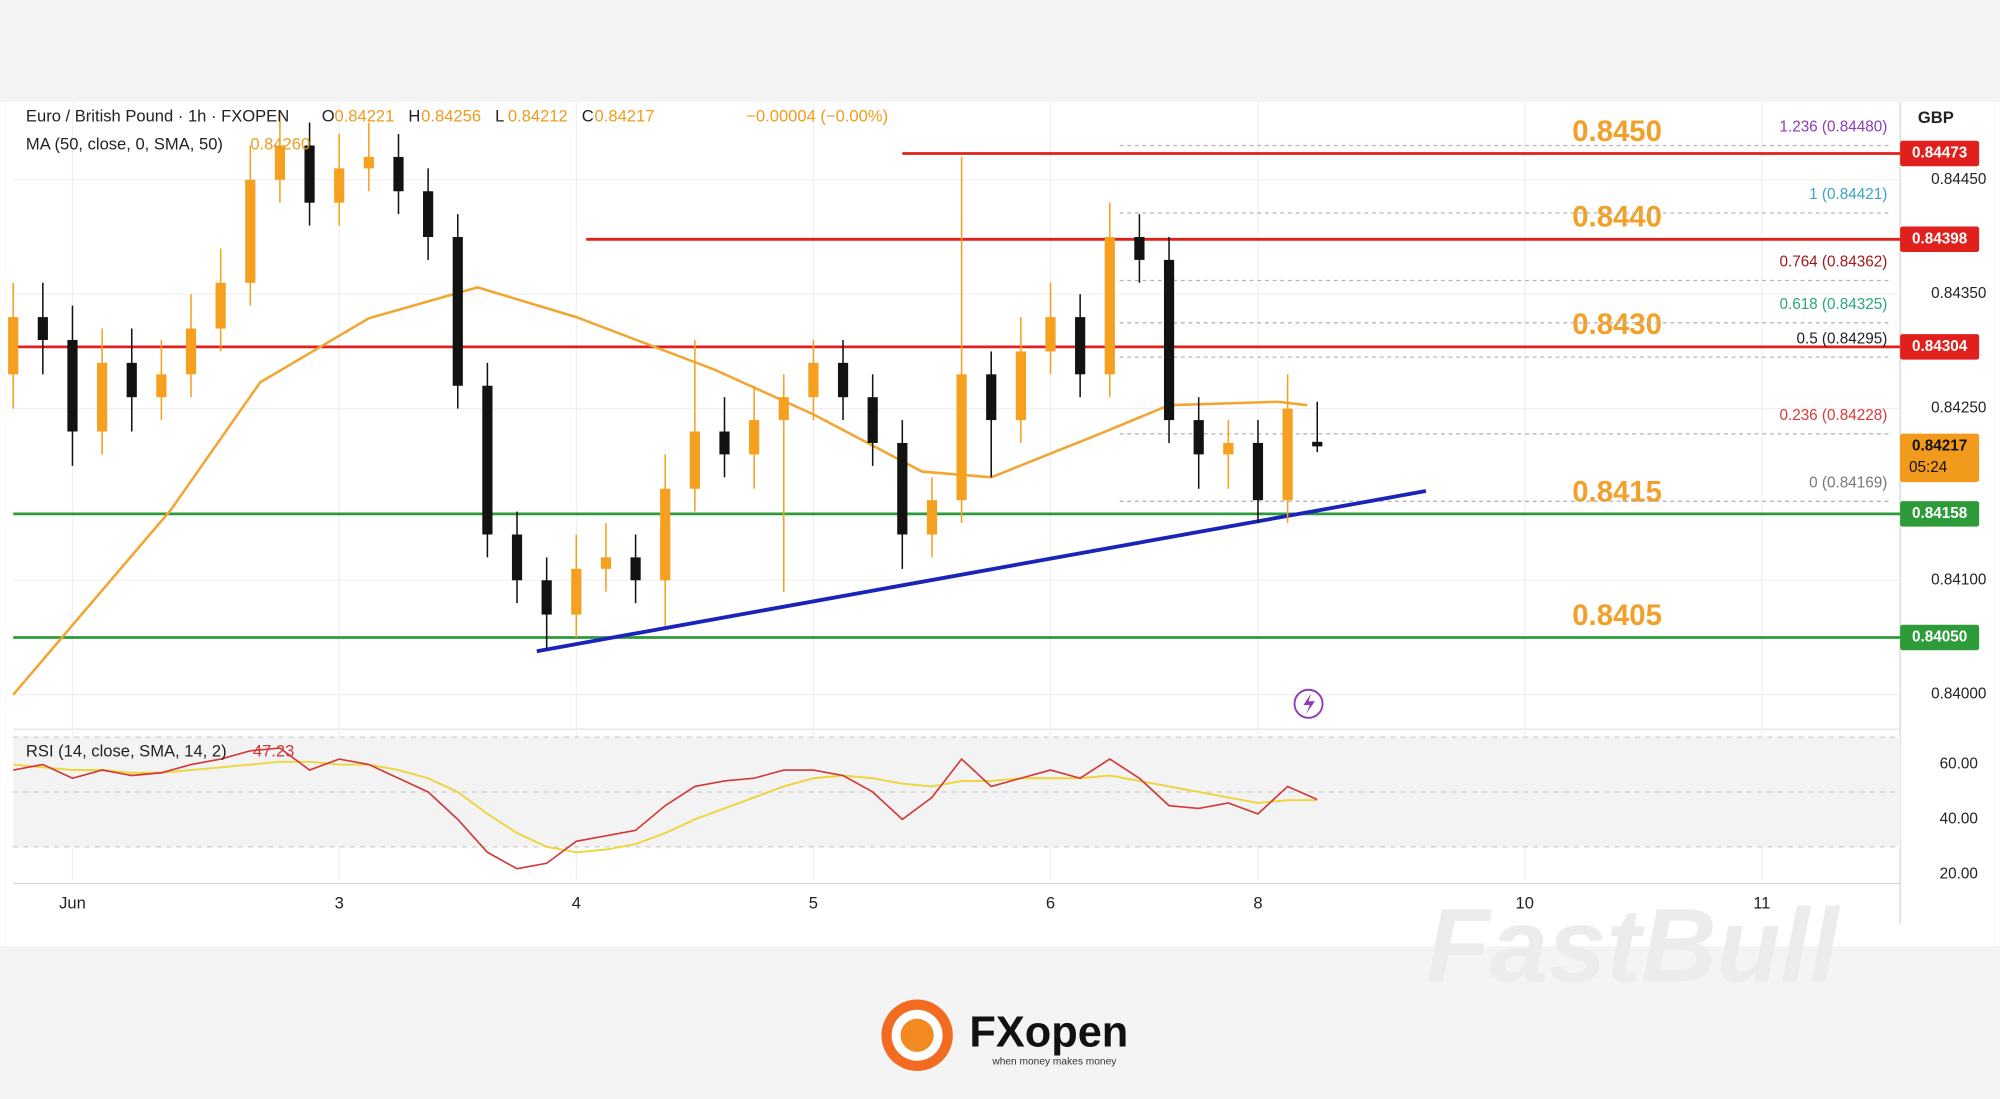 This screenshot has width=2000, height=1099. What do you see at coordinates (1833, 304) in the screenshot?
I see `fib-label: 0.618 (0.84325)` at bounding box center [1833, 304].